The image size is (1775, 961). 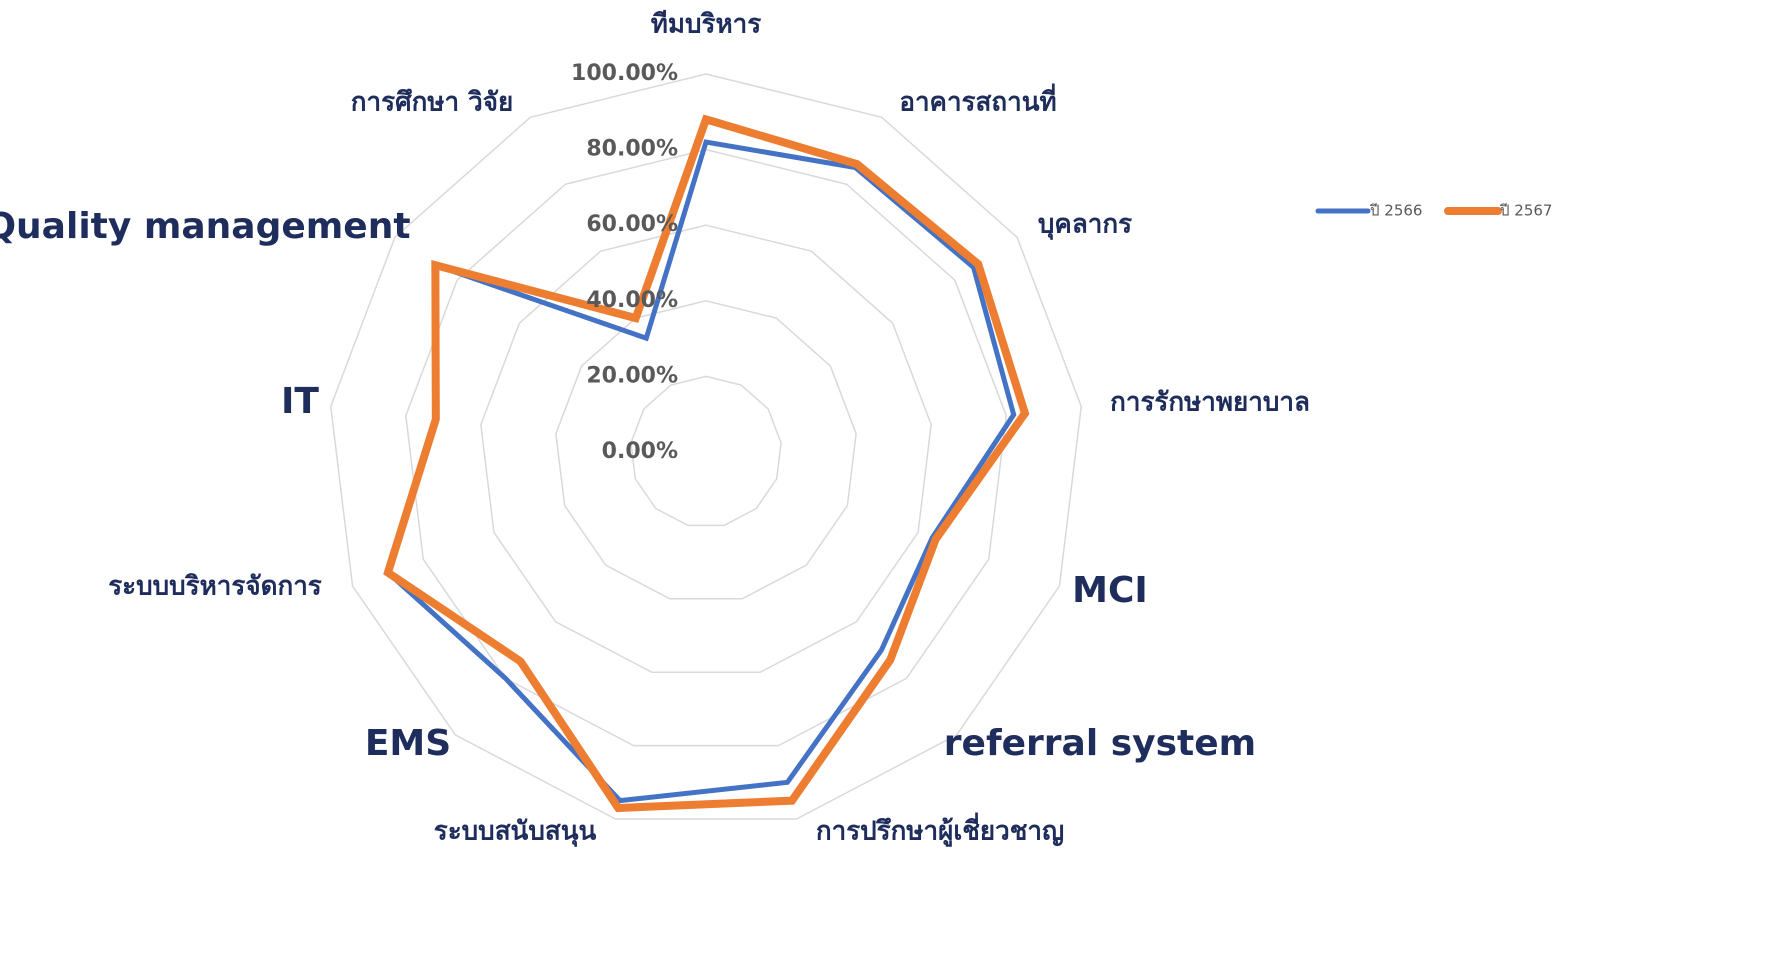 What do you see at coordinates (1100, 743) in the screenshot?
I see `category-label: referral system` at bounding box center [1100, 743].